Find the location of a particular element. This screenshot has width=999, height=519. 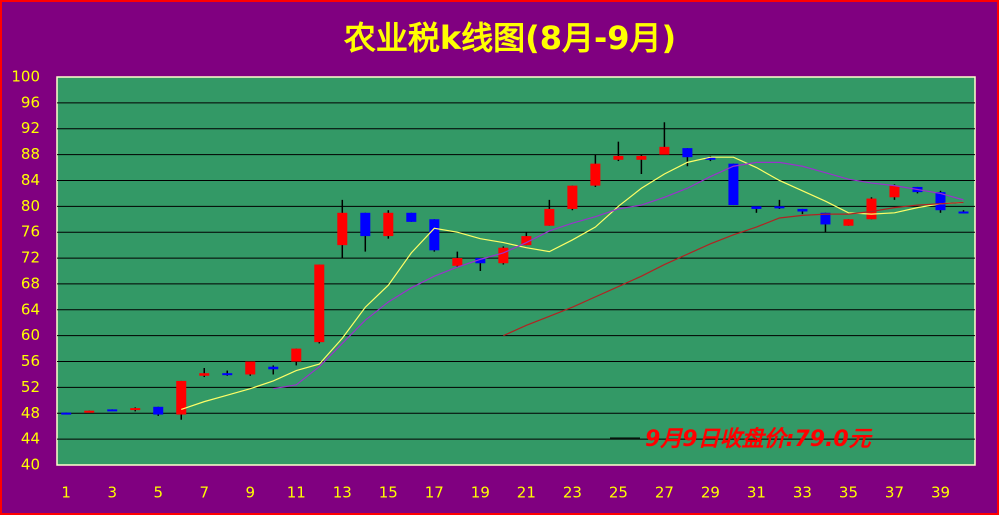

x-tick-label: 9 is located at coordinates (250, 493).